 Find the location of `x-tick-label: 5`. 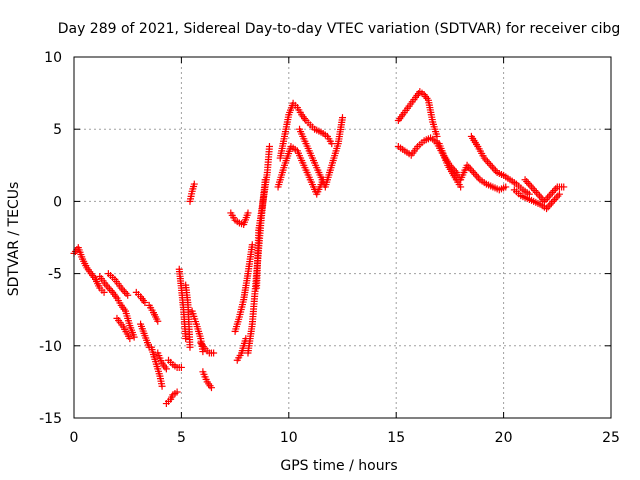

x-tick-label: 5 is located at coordinates (181, 438).